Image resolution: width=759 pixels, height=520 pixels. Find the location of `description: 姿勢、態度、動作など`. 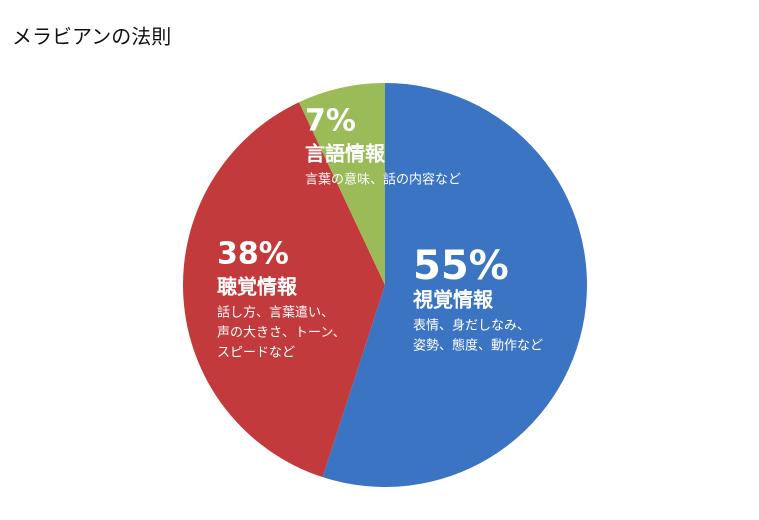

description: 姿勢、態度、動作など is located at coordinates (478, 346).